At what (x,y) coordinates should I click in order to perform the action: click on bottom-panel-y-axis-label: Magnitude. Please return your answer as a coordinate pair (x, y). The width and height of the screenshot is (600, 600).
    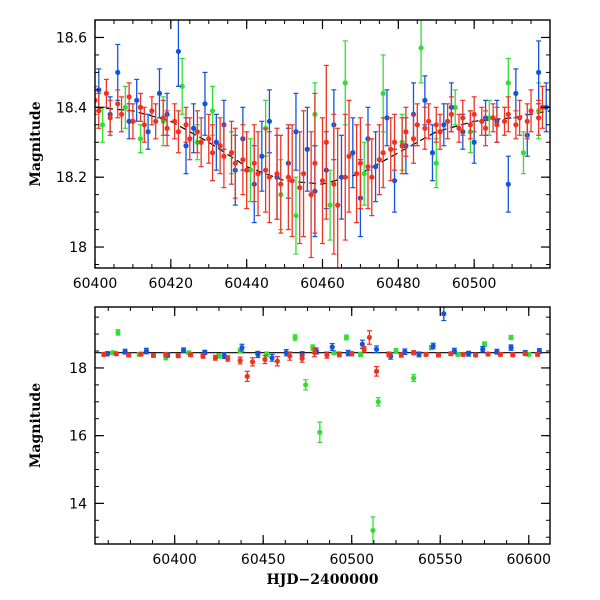
    Looking at the image, I should click on (36, 425).